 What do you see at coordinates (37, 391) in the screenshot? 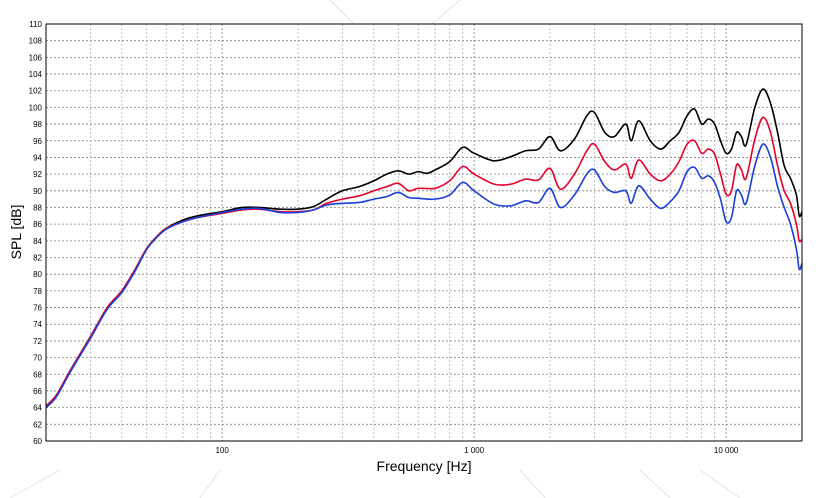
I see `y-tick-label: 66` at bounding box center [37, 391].